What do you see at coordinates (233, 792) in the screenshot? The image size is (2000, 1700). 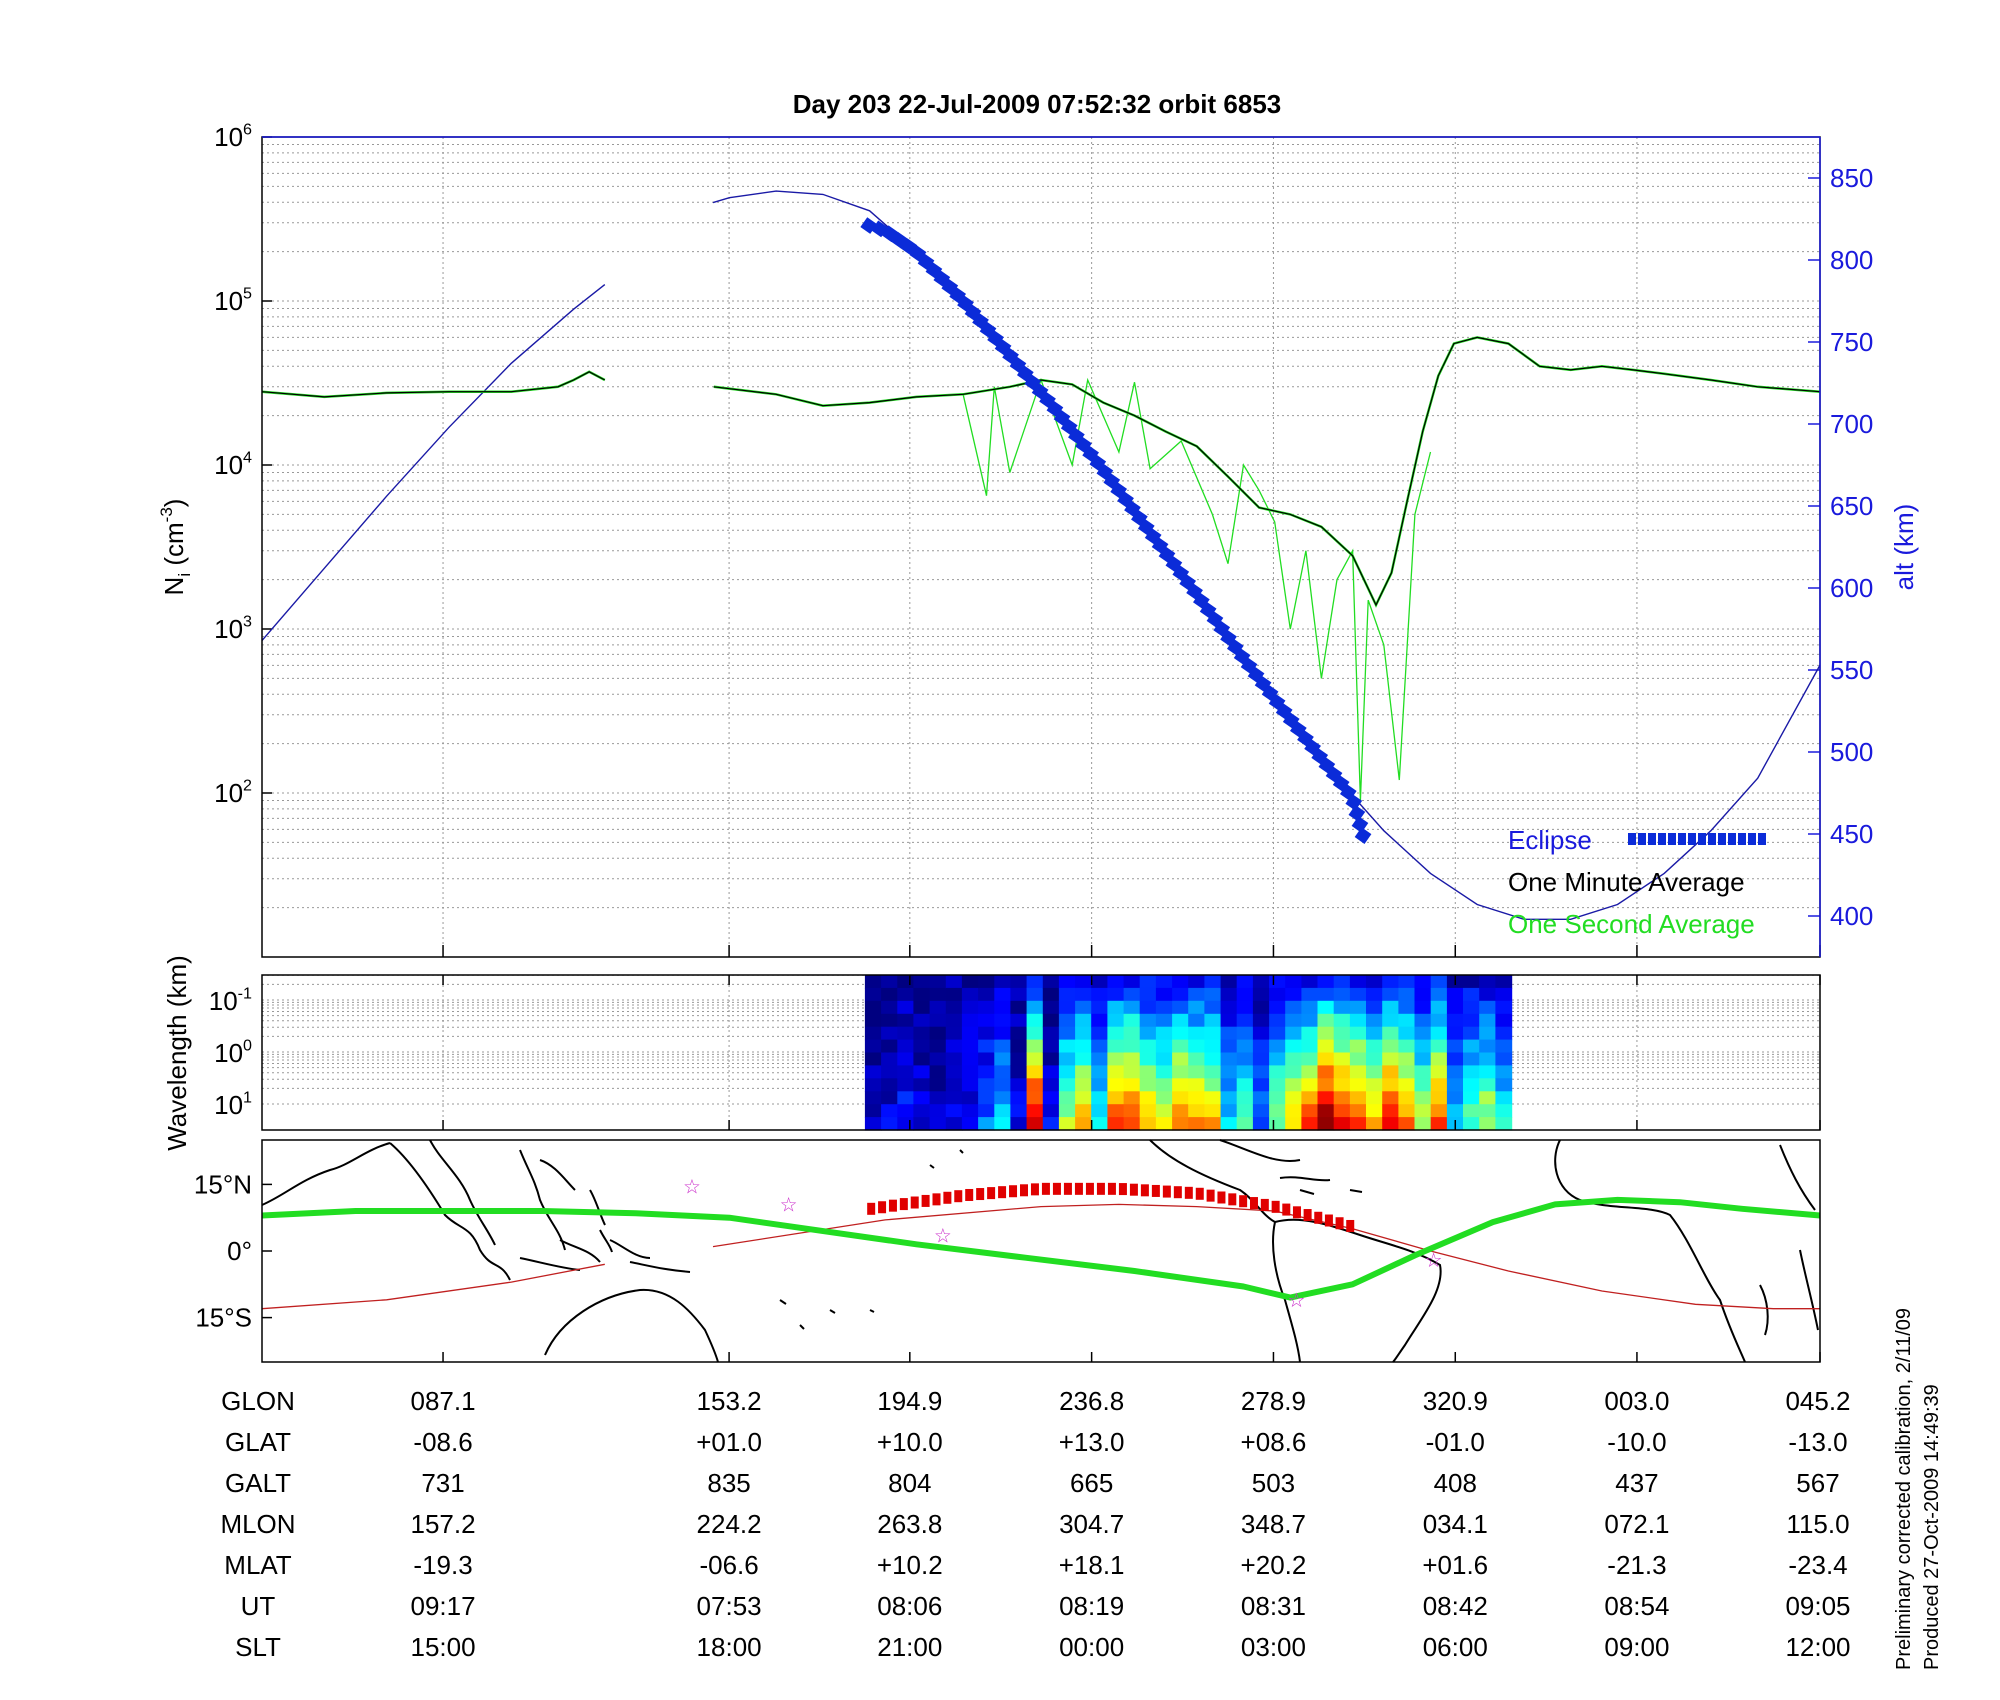 I see `density-y-tick-label: 10²` at bounding box center [233, 792].